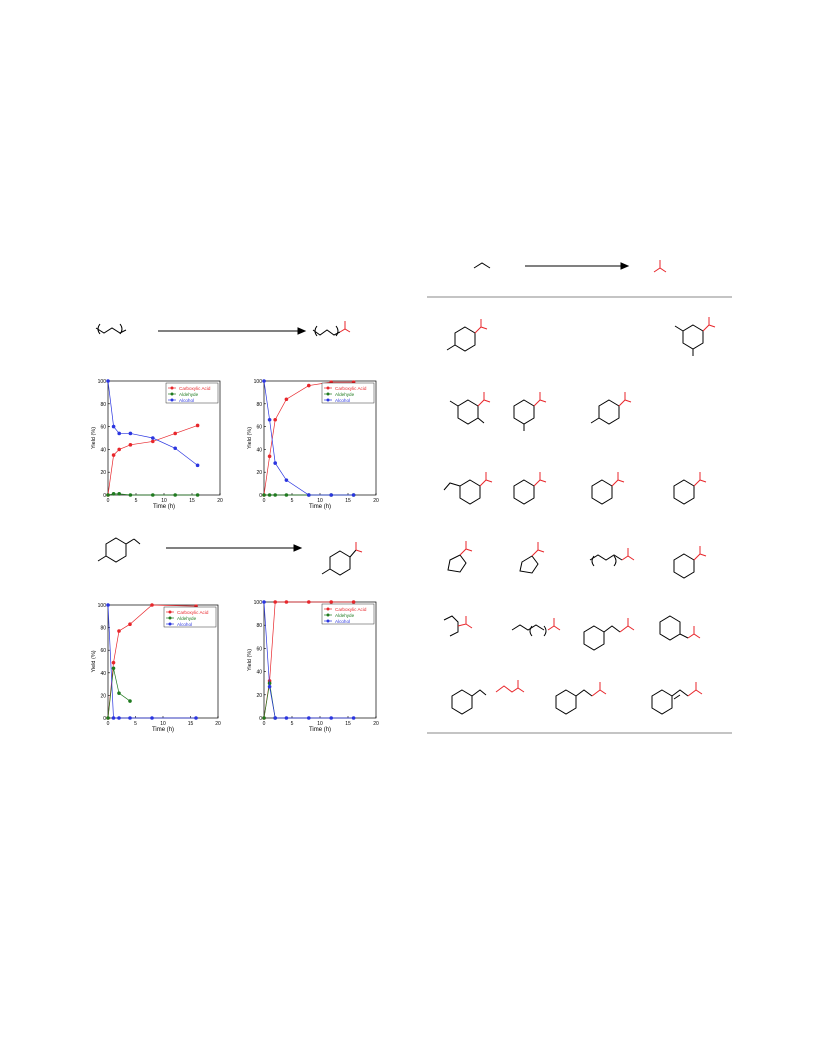  What do you see at coordinates (695, 336) in the screenshot?
I see `substrate-3-5-dimethylbenzoic-acid` at bounding box center [695, 336].